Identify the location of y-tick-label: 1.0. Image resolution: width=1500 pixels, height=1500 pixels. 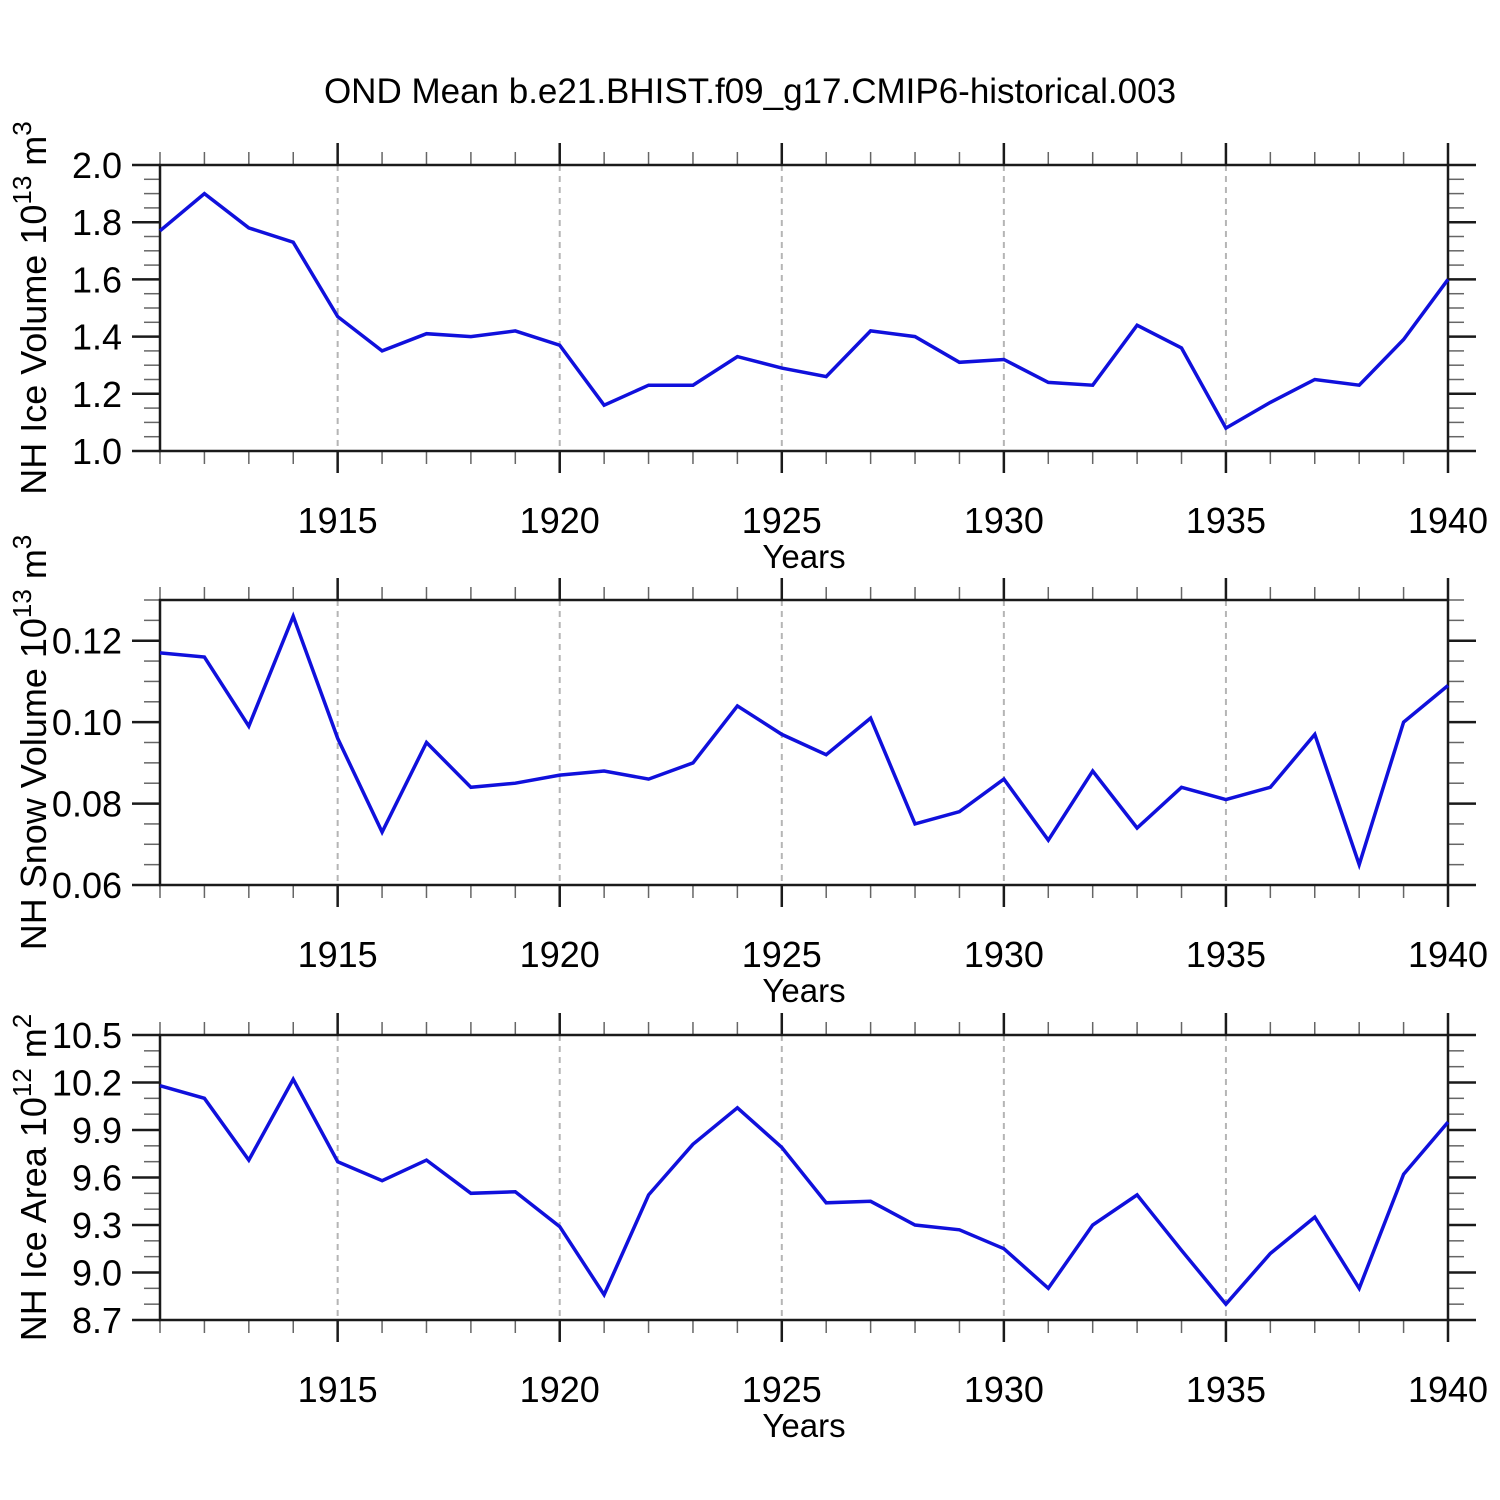
(97, 451).